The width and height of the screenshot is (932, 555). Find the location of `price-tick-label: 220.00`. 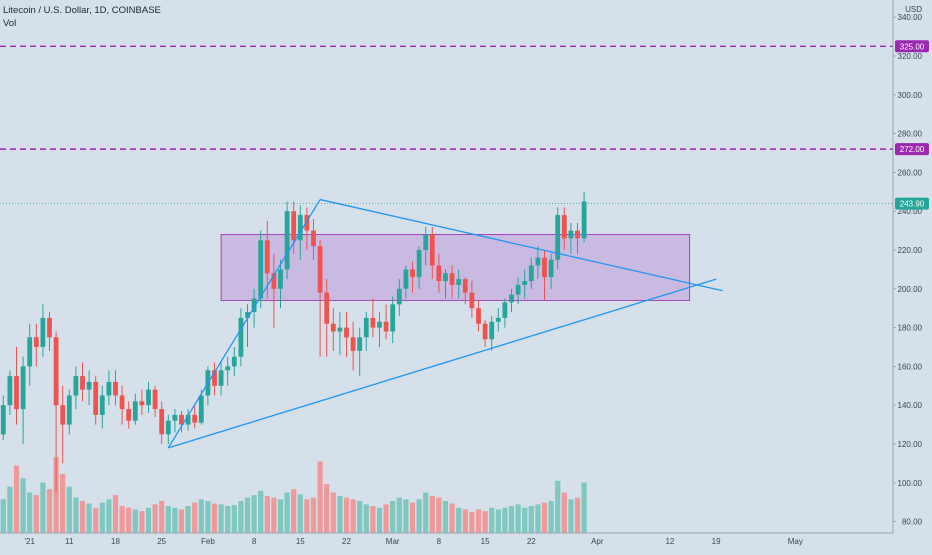

price-tick-label: 220.00 is located at coordinates (910, 250).